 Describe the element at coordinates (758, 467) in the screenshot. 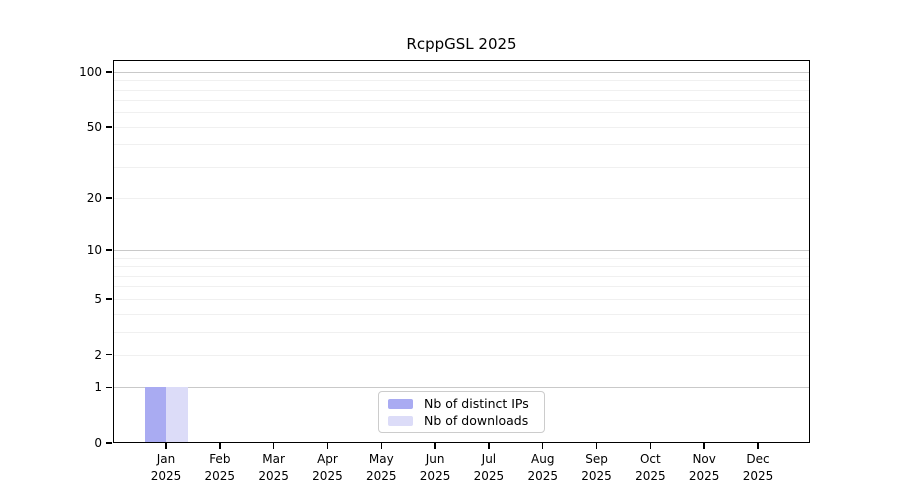

I see `x-tick-label-dec: Dec 2025` at that location.